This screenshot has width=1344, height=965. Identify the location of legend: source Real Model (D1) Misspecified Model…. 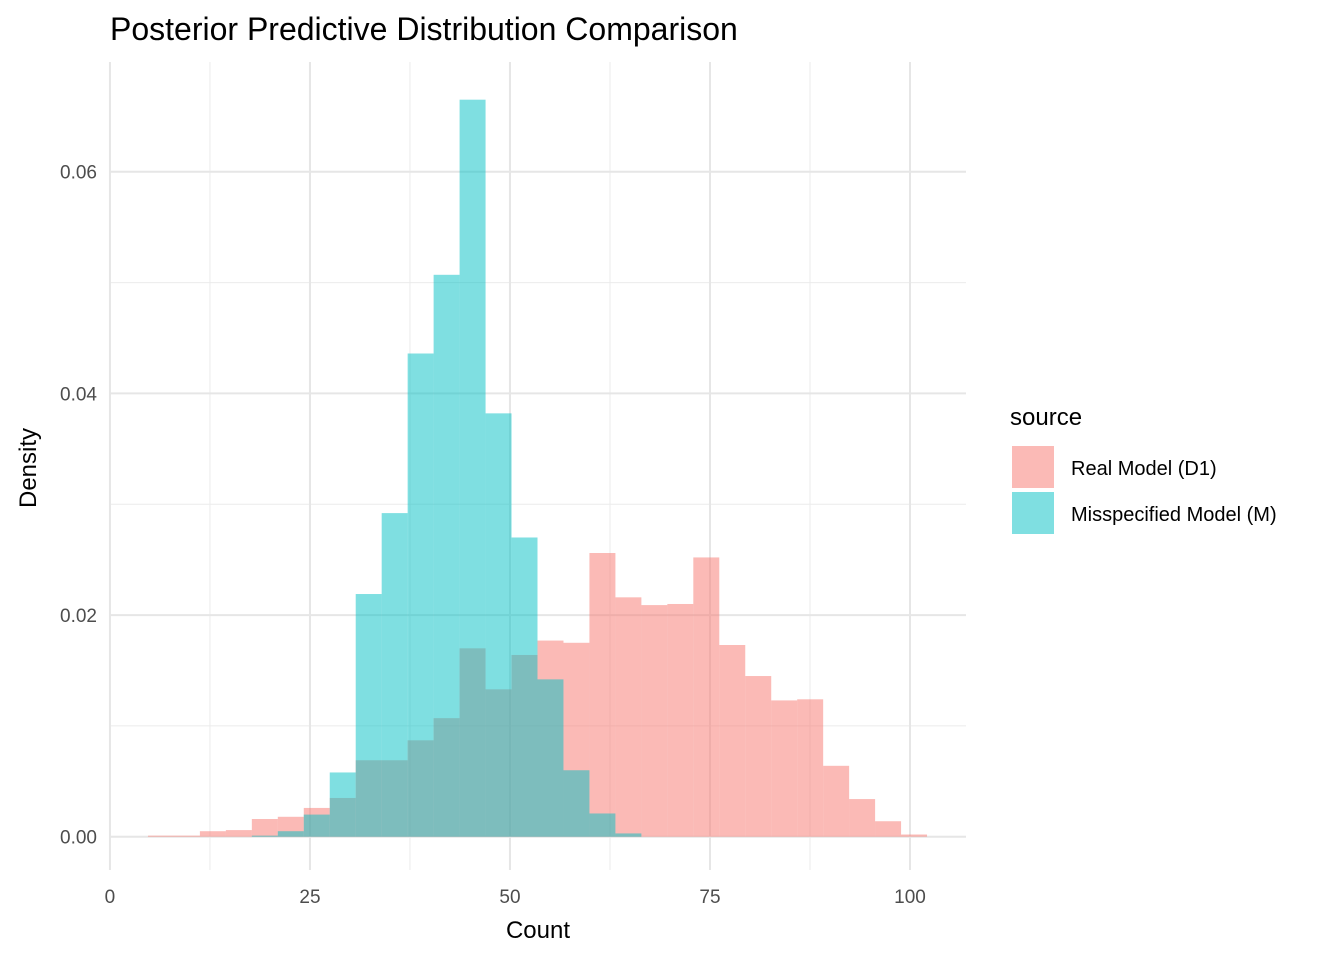
(1143, 469).